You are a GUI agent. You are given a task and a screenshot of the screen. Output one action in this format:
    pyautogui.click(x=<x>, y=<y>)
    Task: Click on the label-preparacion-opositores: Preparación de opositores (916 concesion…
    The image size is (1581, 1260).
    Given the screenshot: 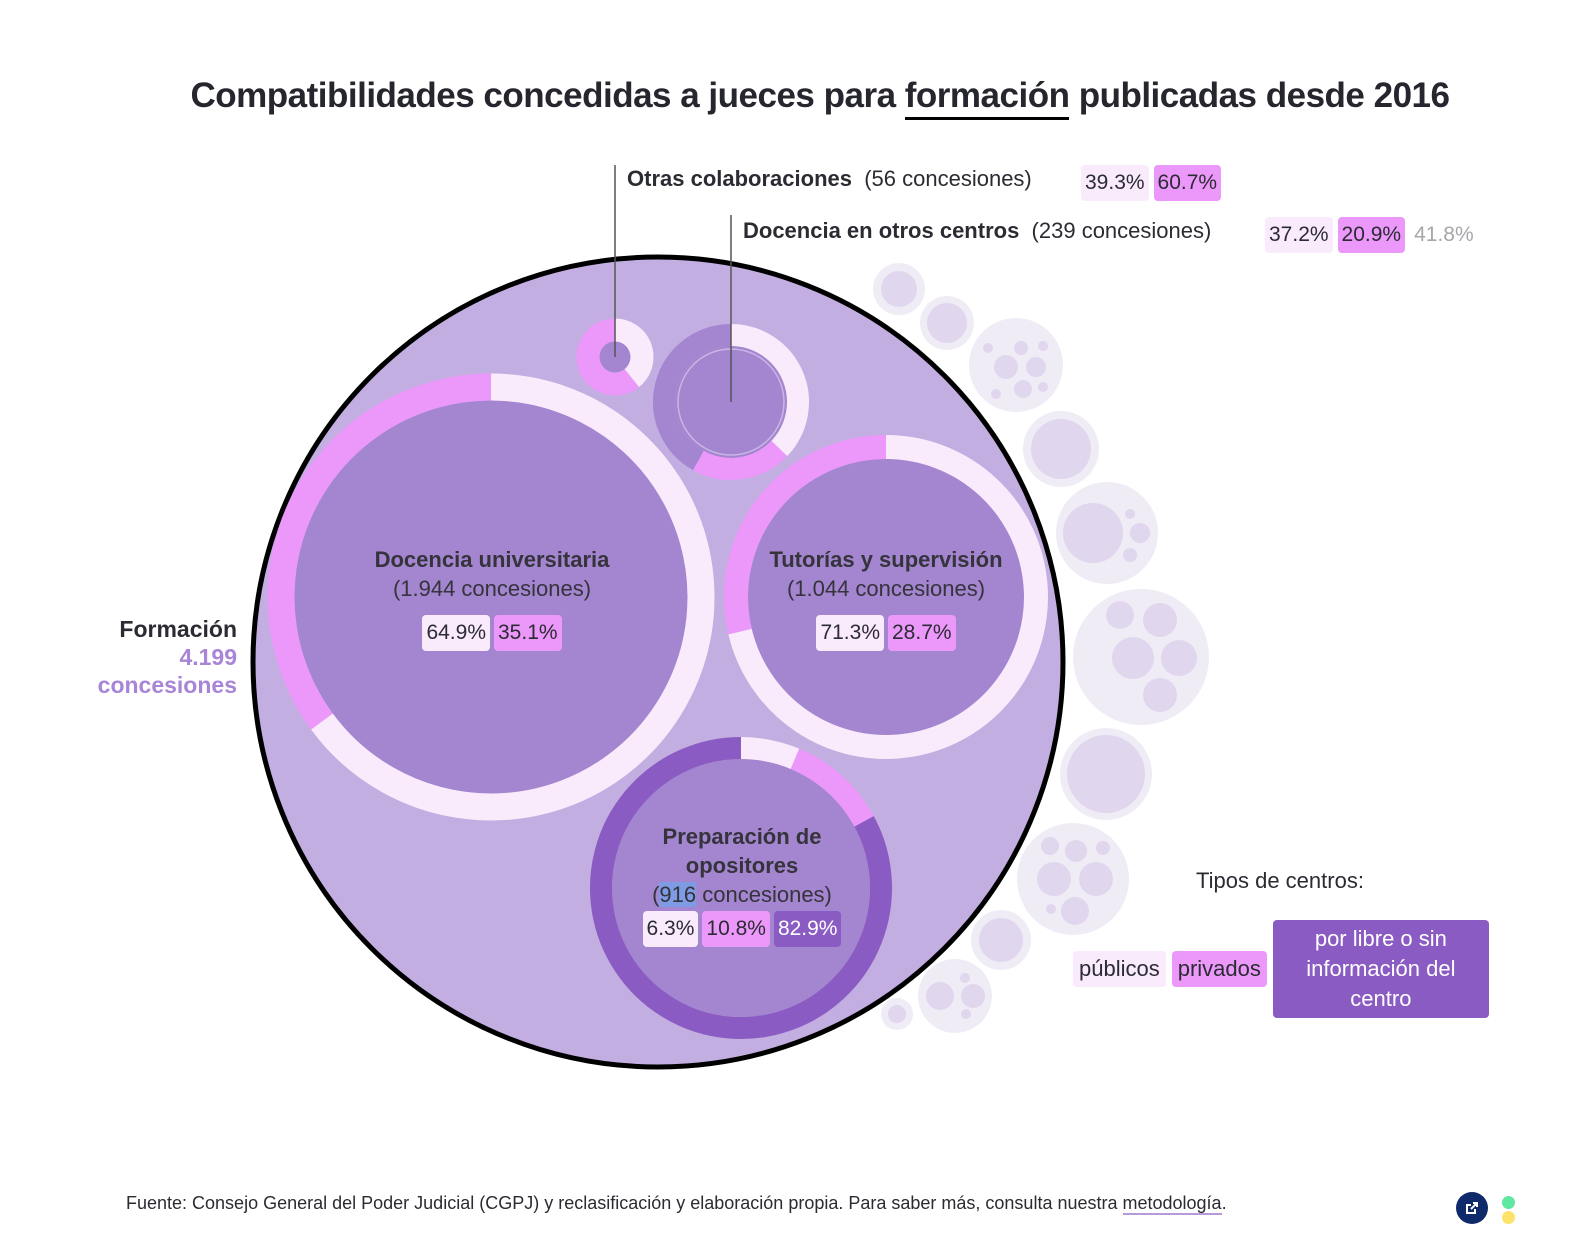 What is the action you would take?
    pyautogui.click(x=742, y=884)
    